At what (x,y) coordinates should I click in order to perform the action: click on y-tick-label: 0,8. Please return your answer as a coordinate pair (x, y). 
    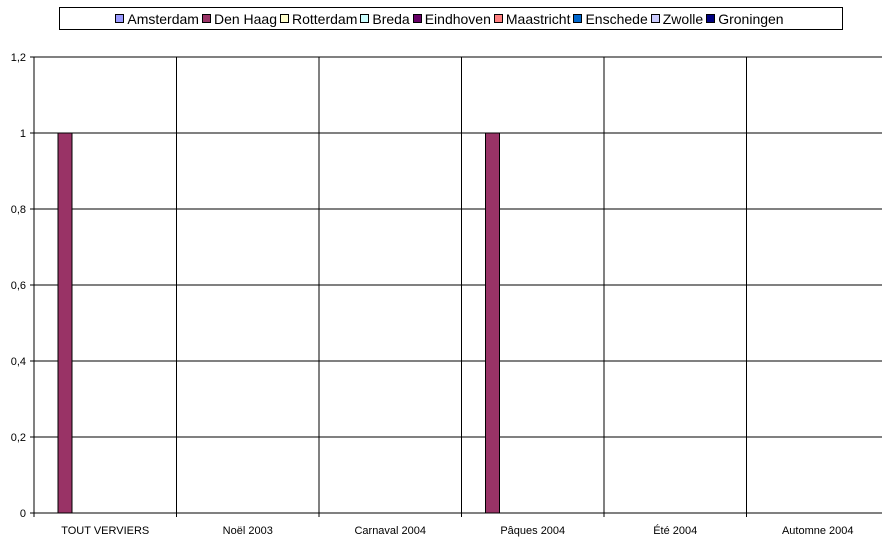
    Looking at the image, I should click on (18, 210).